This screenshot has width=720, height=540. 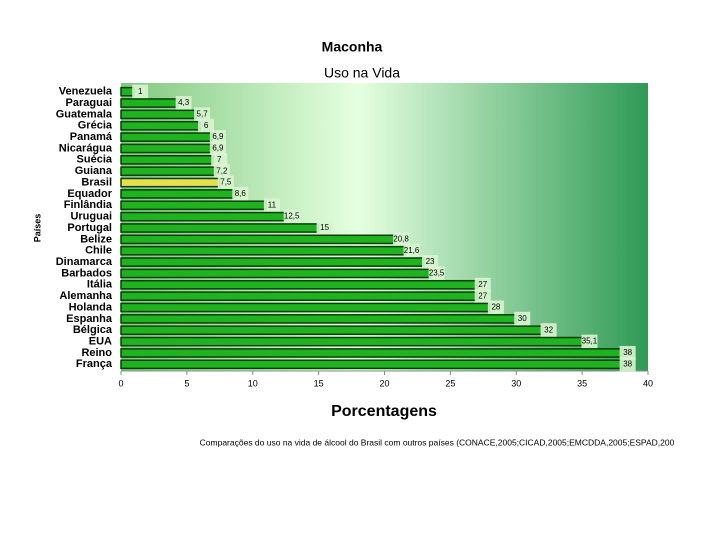 What do you see at coordinates (84, 114) in the screenshot?
I see `y-tick-label: Guatemala` at bounding box center [84, 114].